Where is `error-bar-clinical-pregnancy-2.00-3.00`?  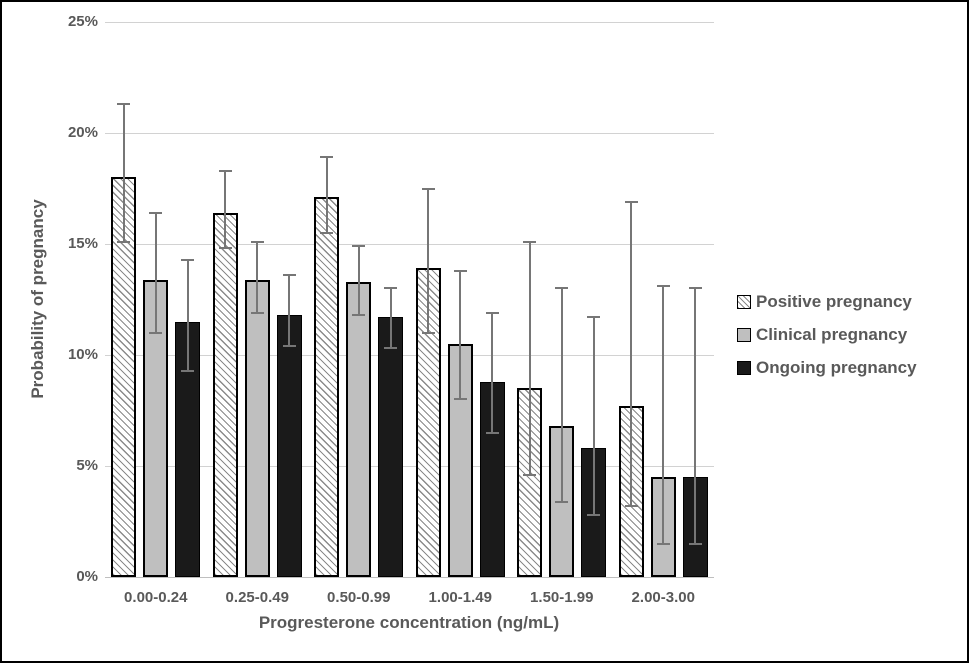 error-bar-clinical-pregnancy-2.00-3.00 is located at coordinates (663, 415).